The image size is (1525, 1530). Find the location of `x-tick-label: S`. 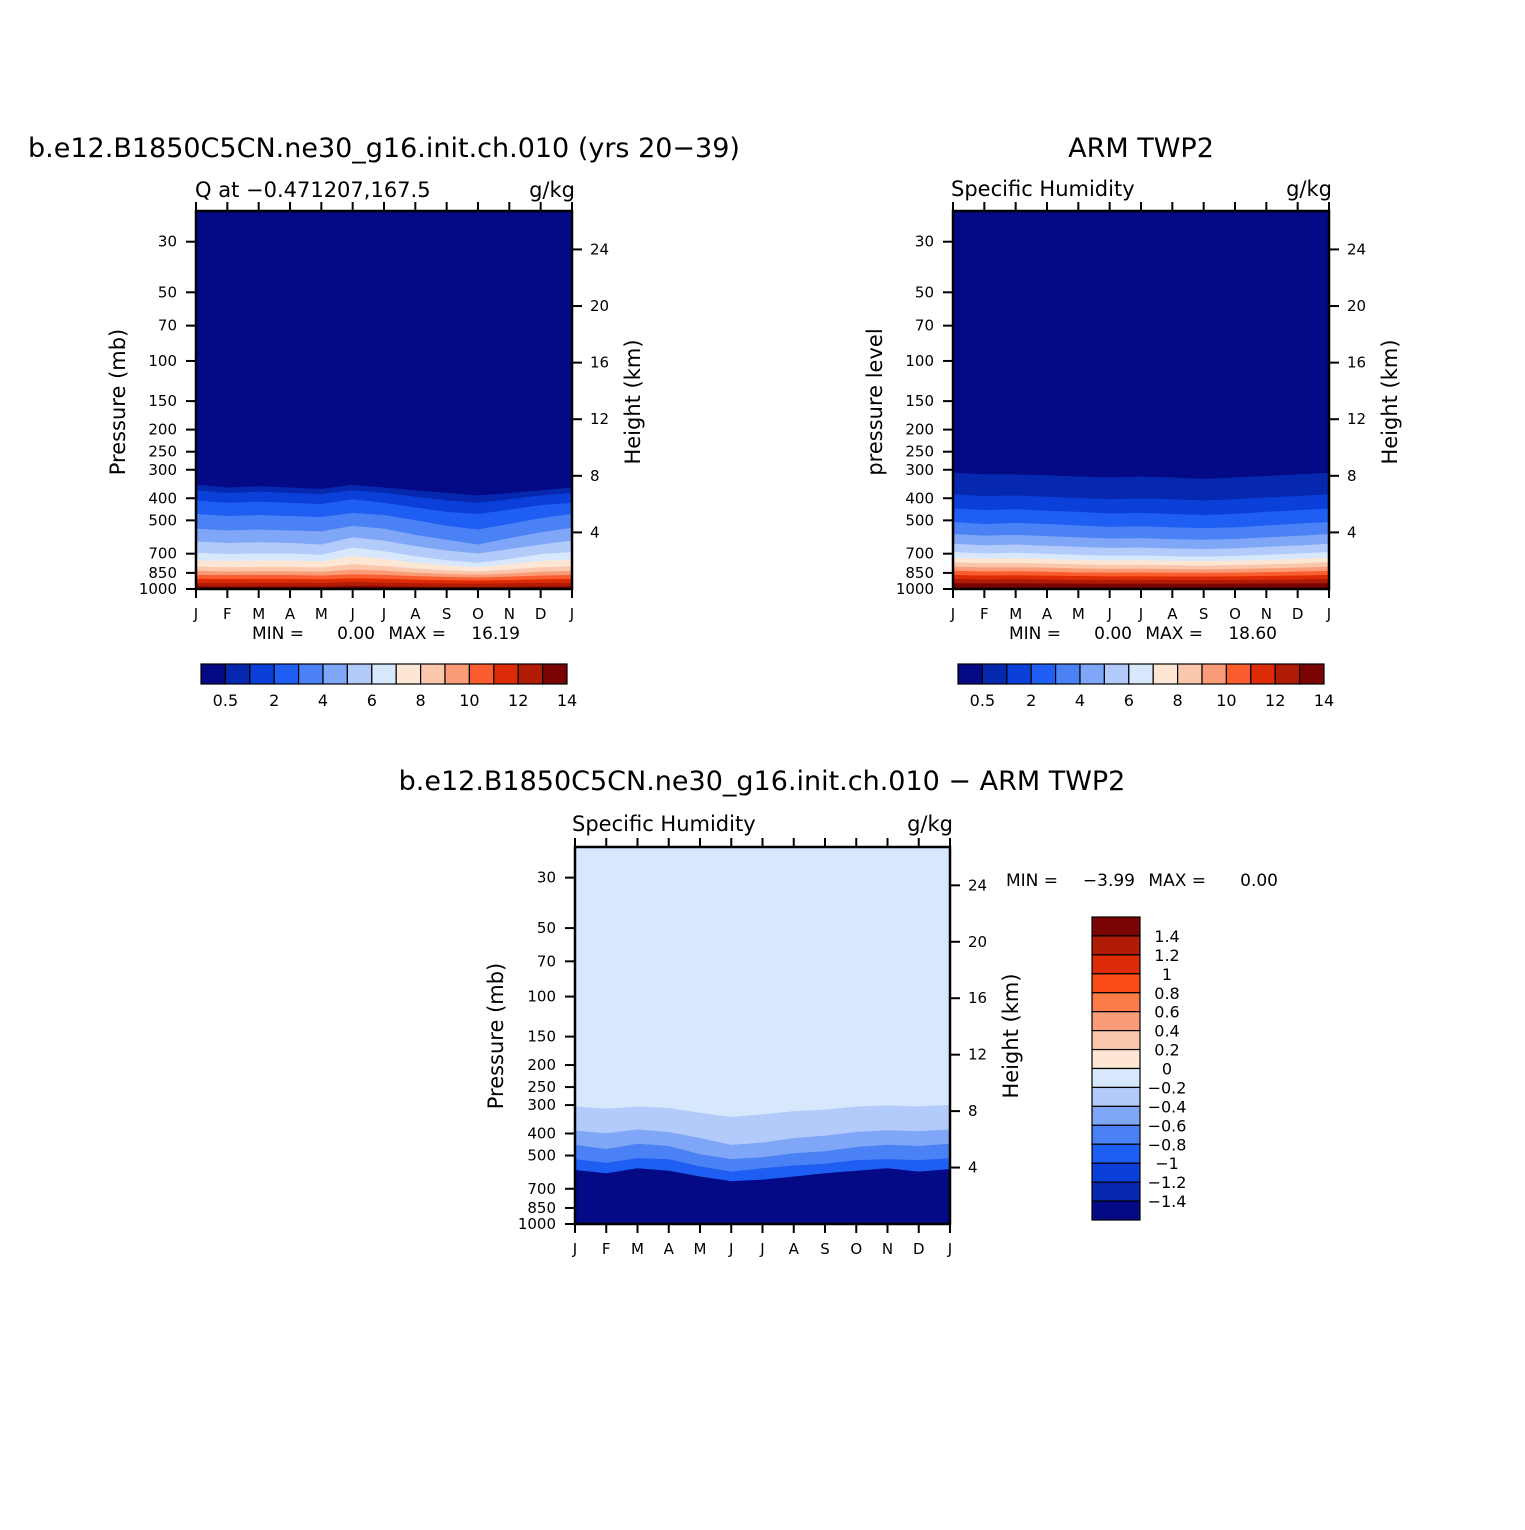

x-tick-label: S is located at coordinates (447, 614).